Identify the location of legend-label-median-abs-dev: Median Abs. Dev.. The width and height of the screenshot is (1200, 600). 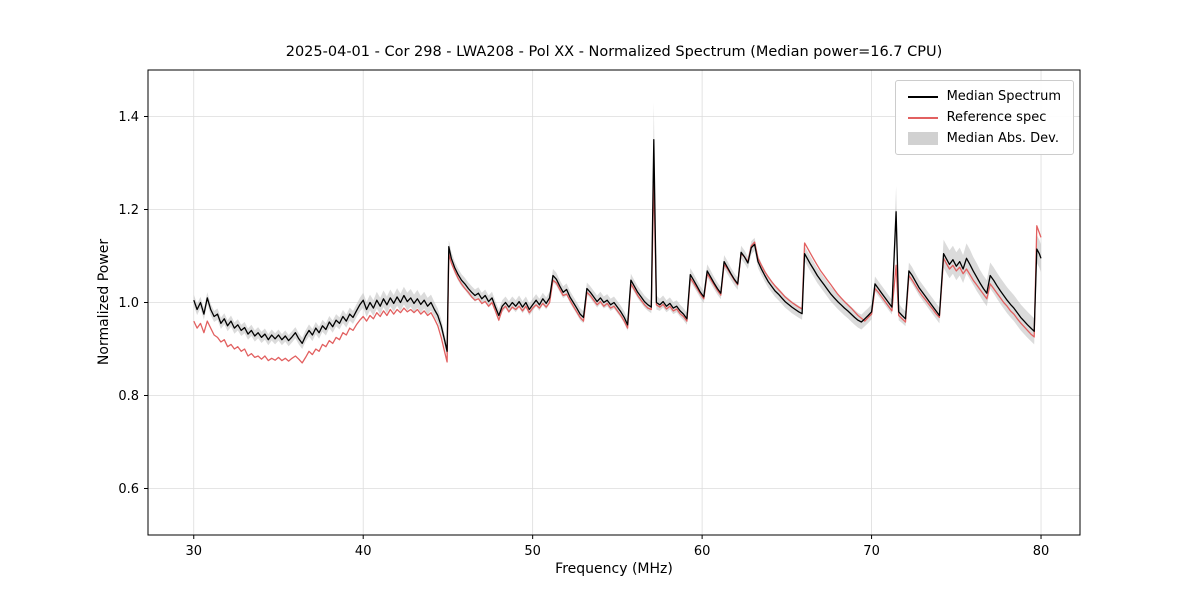
(1003, 138).